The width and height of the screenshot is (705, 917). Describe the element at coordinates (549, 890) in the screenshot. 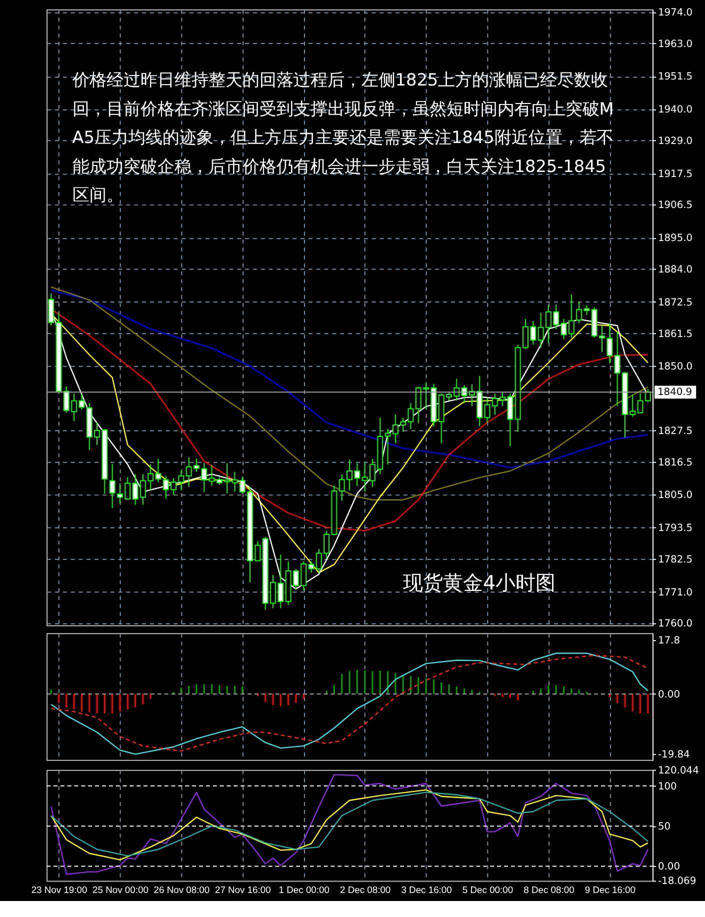

I see `x-tick-label: 8 Dec 08:00` at that location.